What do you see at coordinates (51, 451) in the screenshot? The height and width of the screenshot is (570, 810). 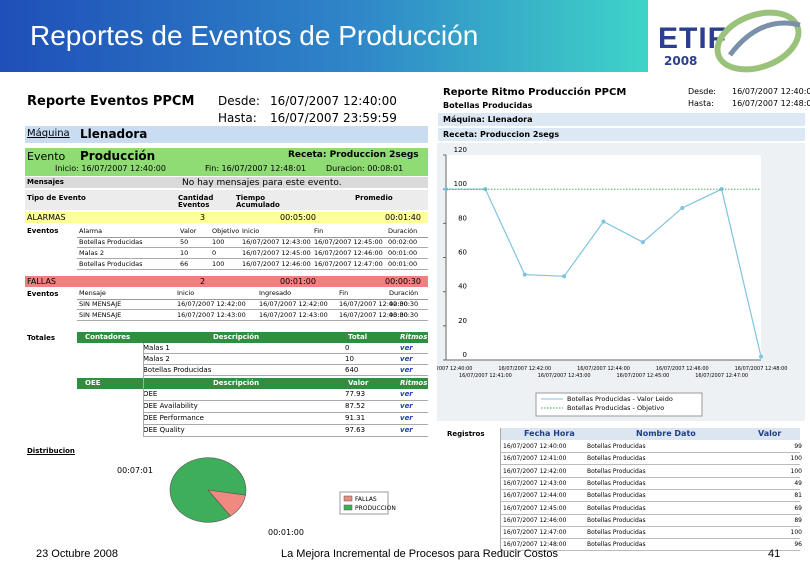 I see `label: Distribucion` at bounding box center [51, 451].